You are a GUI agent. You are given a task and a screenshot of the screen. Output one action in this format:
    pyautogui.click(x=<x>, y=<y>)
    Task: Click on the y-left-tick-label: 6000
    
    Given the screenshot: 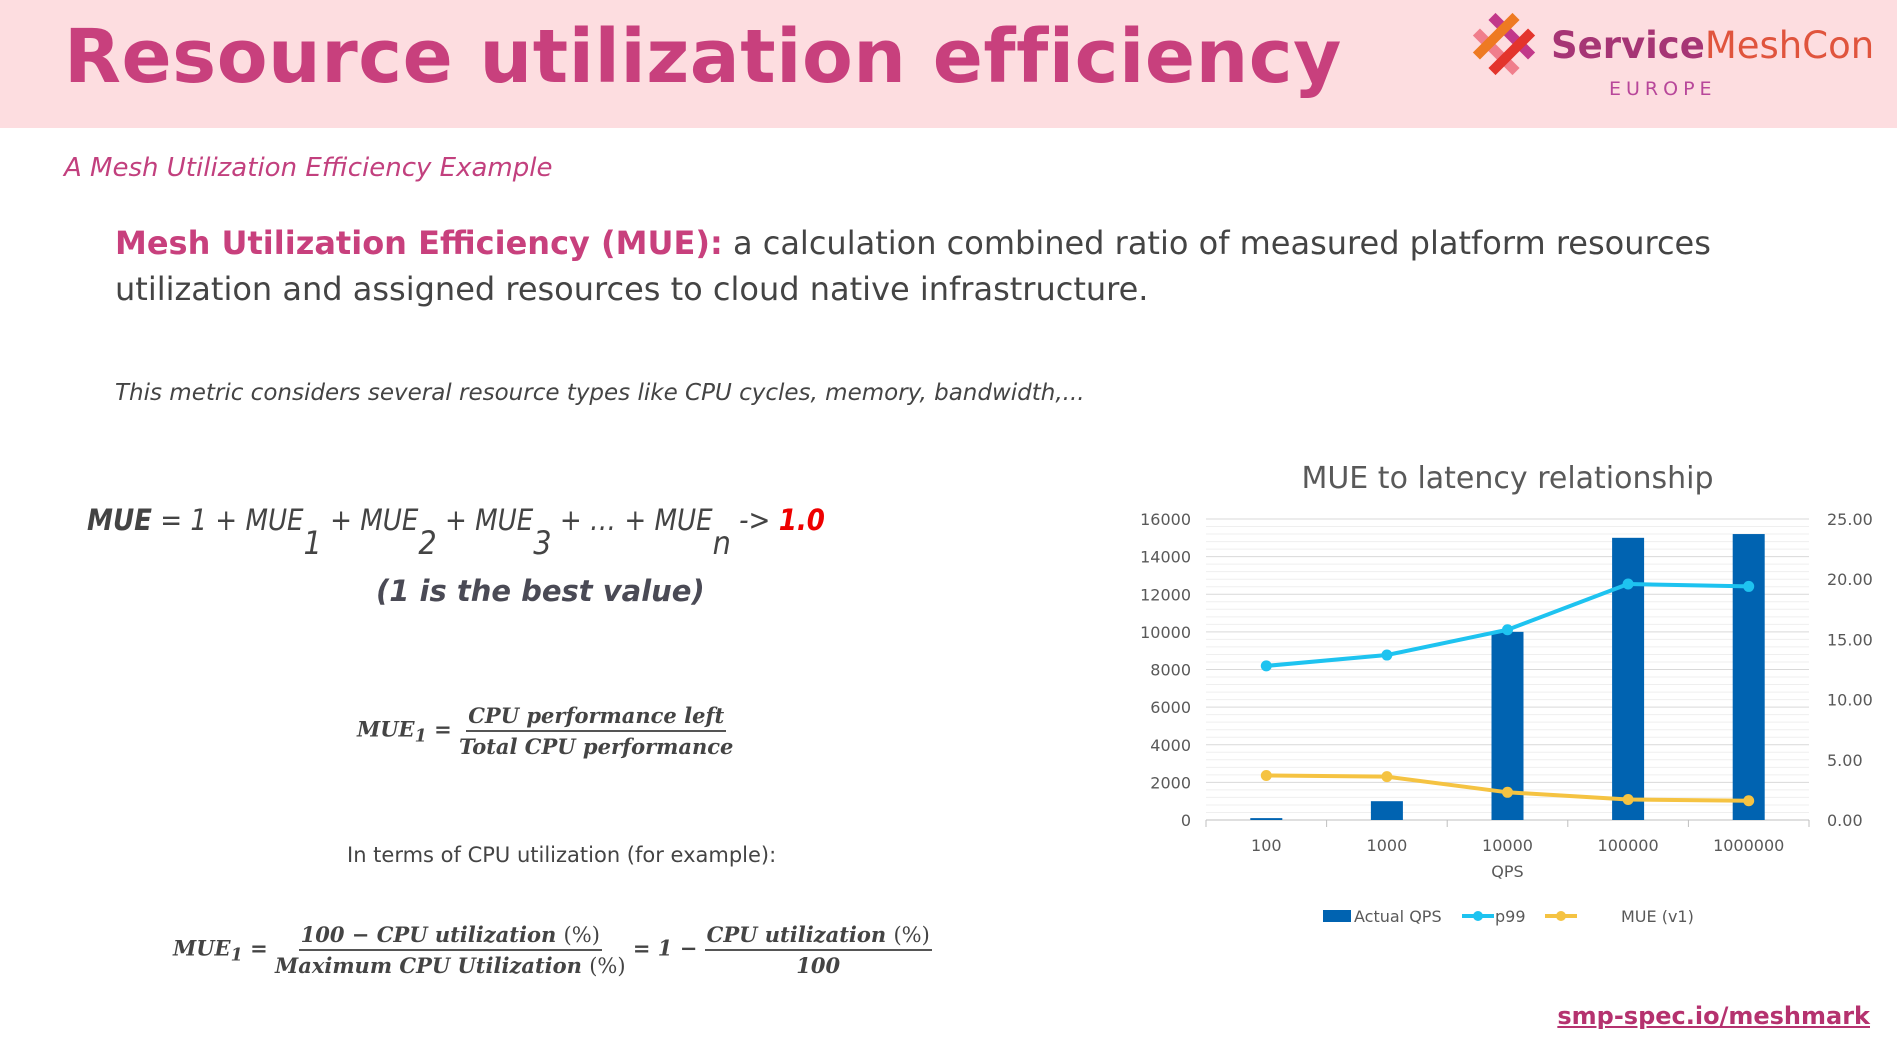 What is the action you would take?
    pyautogui.click(x=1170, y=707)
    